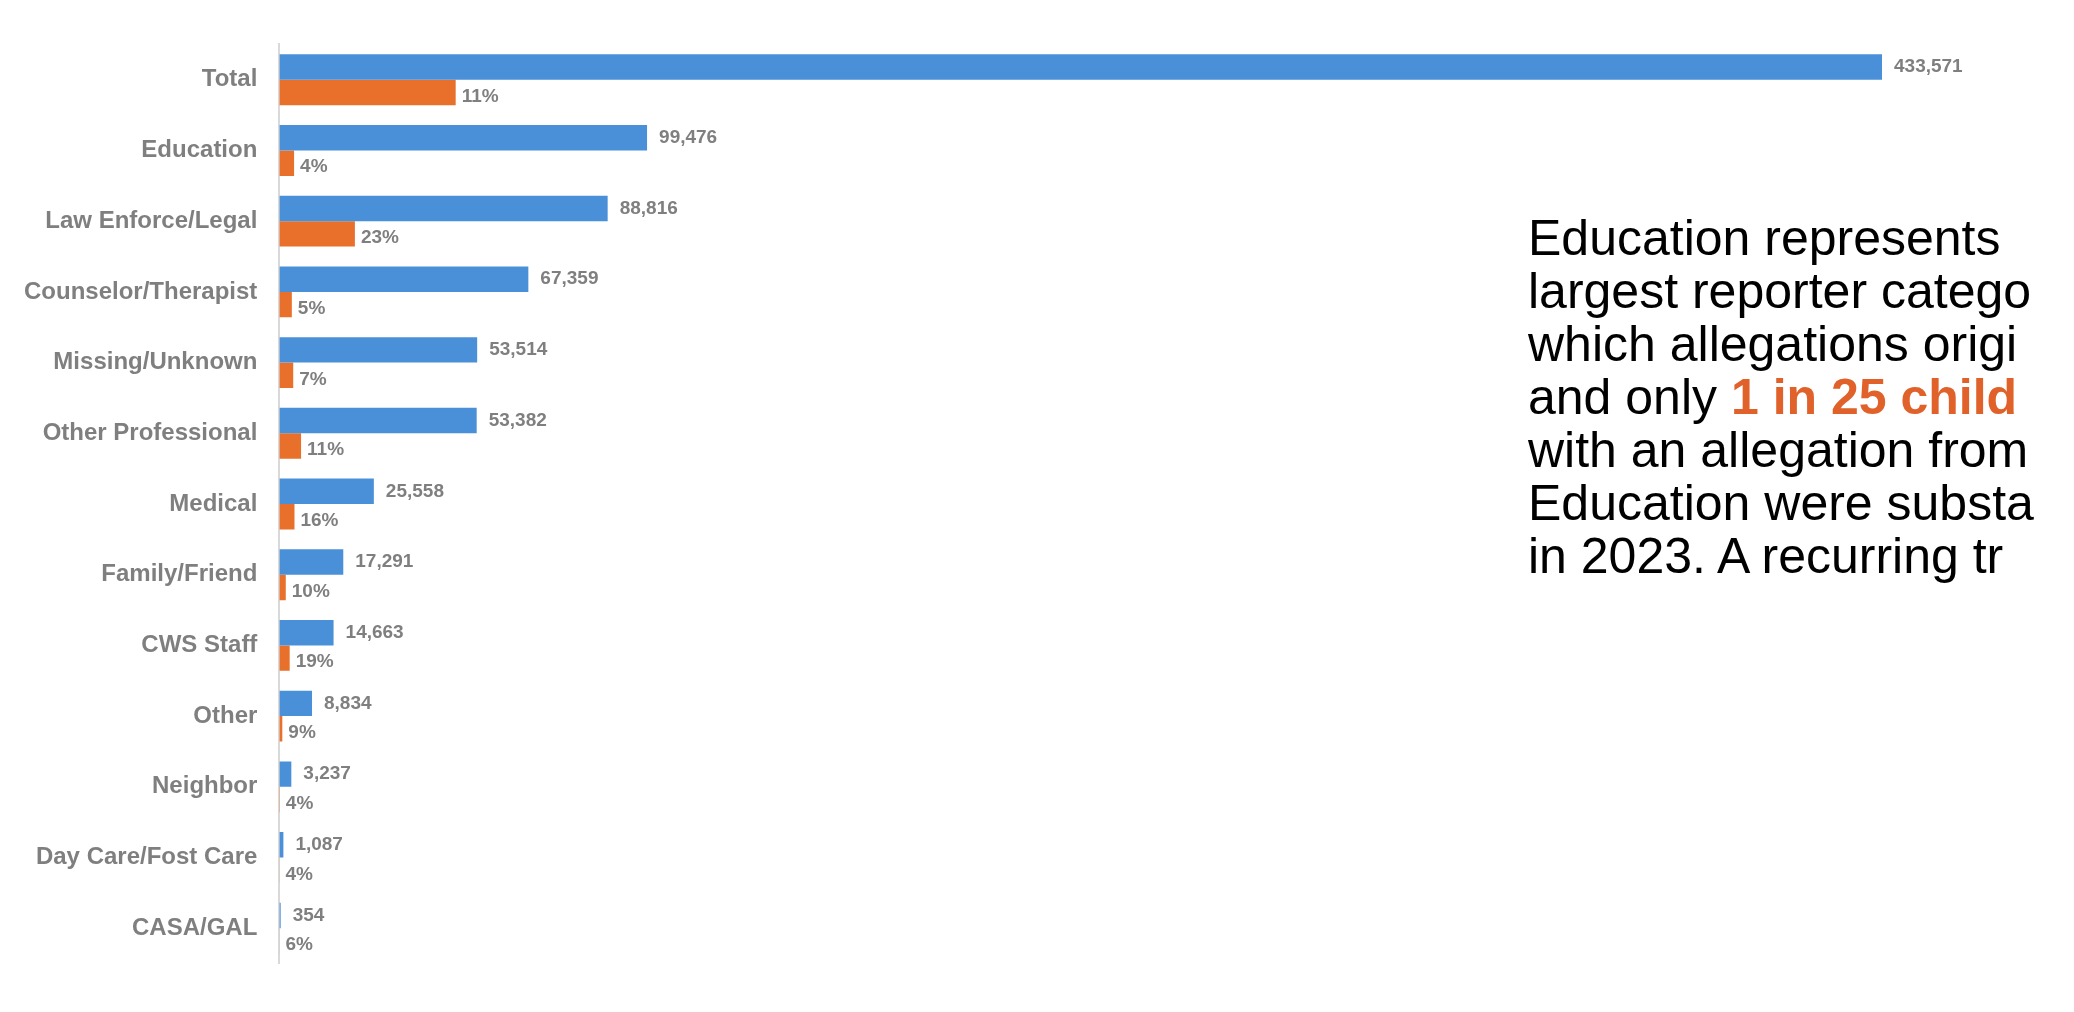 Image resolution: width=2074 pixels, height=1012 pixels. What do you see at coordinates (384, 561) in the screenshot?
I see `data-label: 17,291` at bounding box center [384, 561].